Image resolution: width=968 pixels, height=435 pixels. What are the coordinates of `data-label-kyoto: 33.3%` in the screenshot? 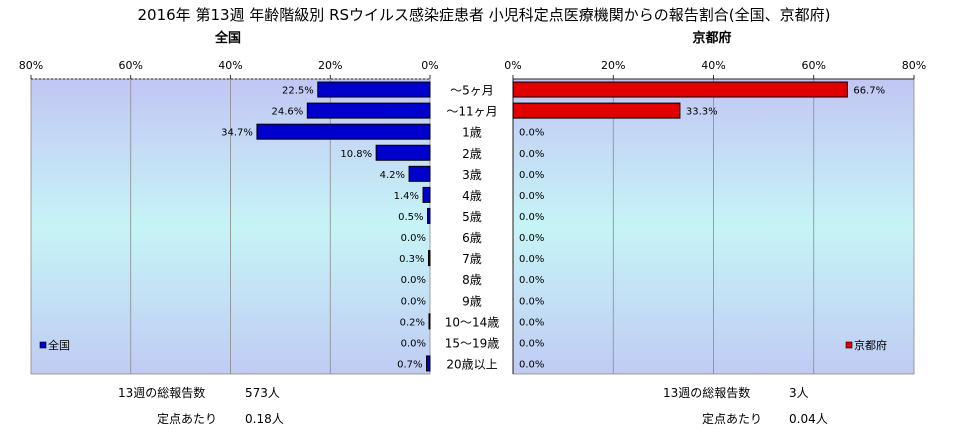 It's located at (702, 112).